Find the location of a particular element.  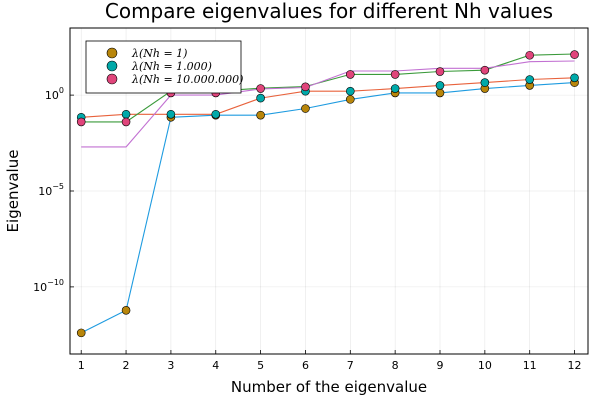

x-tick-label: 4 is located at coordinates (215, 365).